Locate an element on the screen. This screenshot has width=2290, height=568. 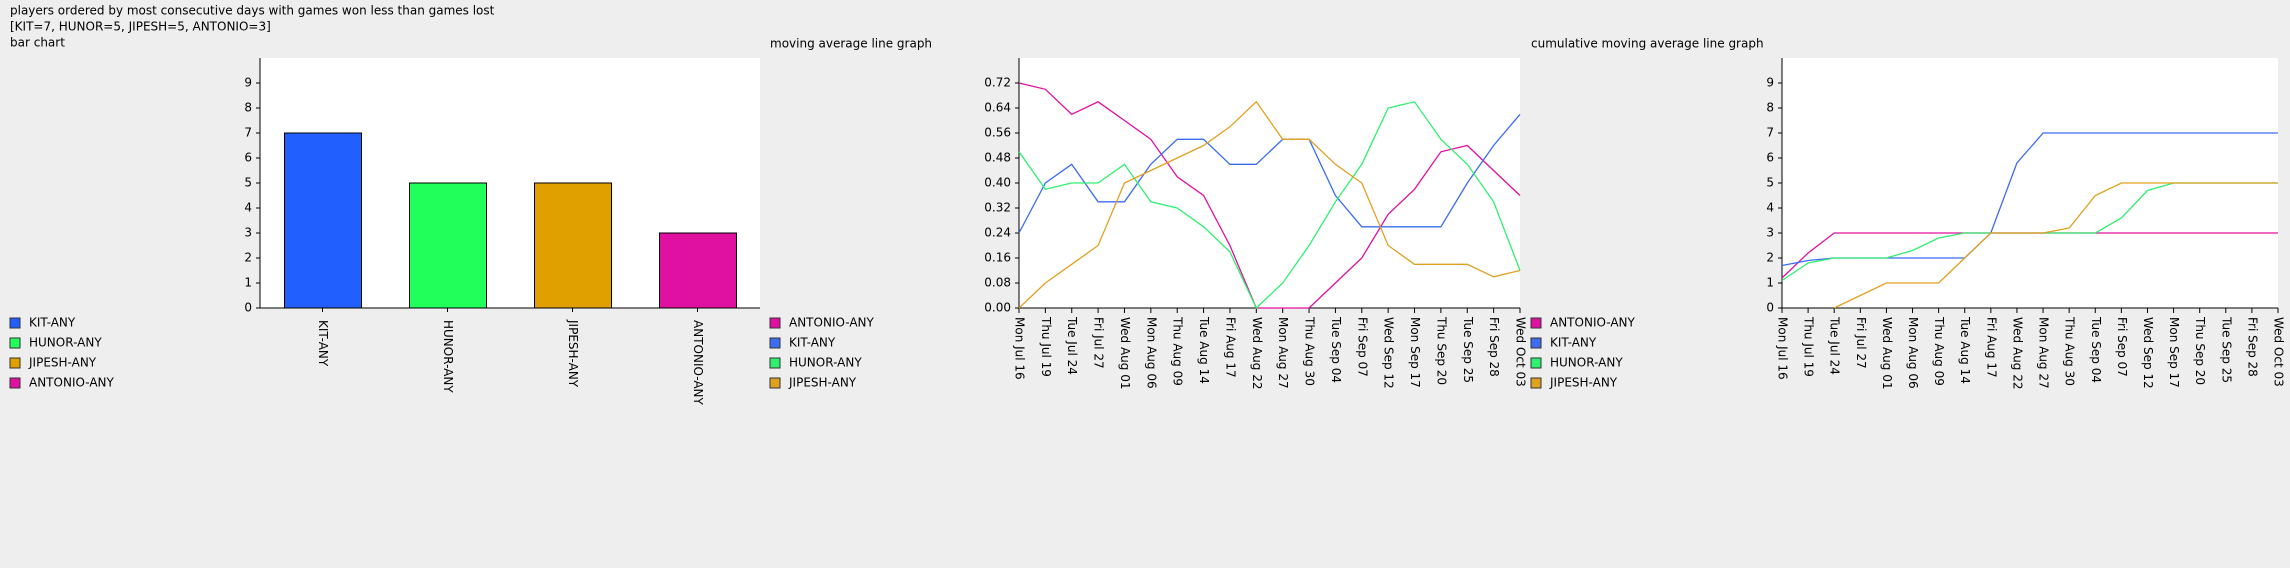
y-tick-label: 4 is located at coordinates (248, 208).